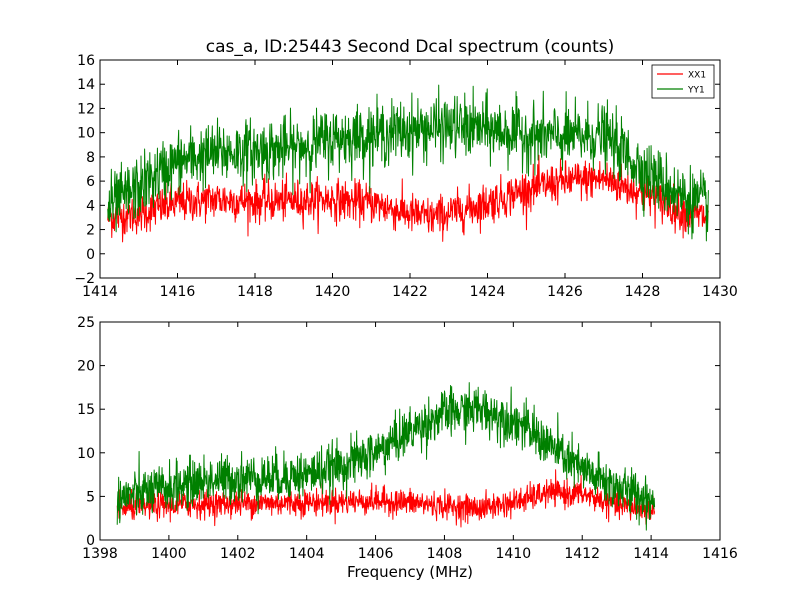 The width and height of the screenshot is (800, 604). I want to click on x-tick-label: 1420, so click(333, 292).